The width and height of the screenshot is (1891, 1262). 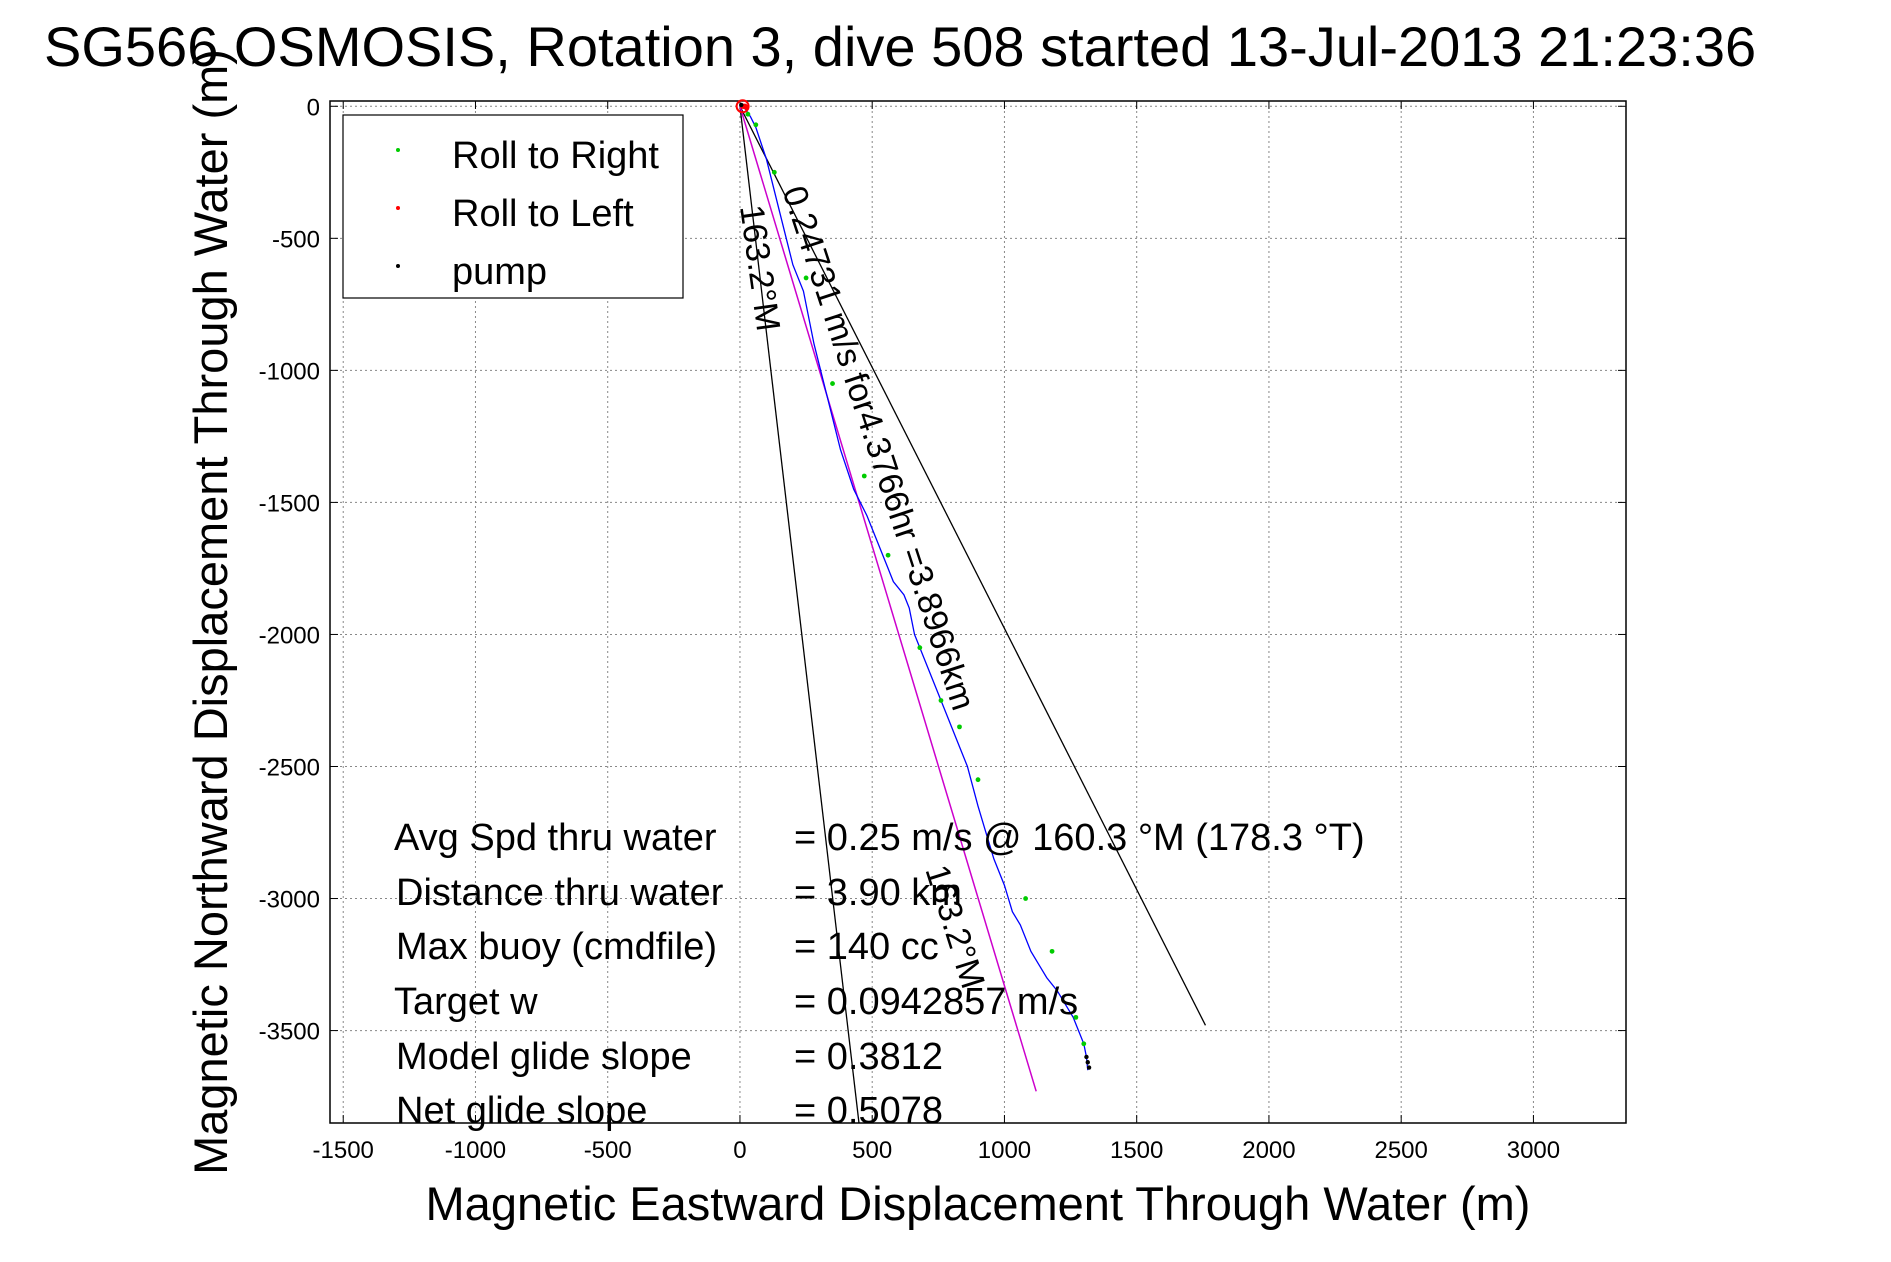 I want to click on x-tick-label: 2000, so click(x=1268, y=1150).